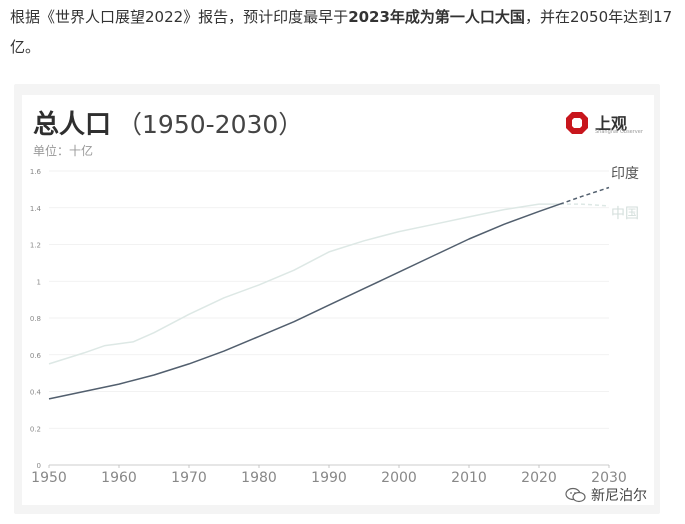 This screenshot has width=685, height=524. Describe the element at coordinates (399, 478) in the screenshot. I see `x-tick-label: 2000` at that location.